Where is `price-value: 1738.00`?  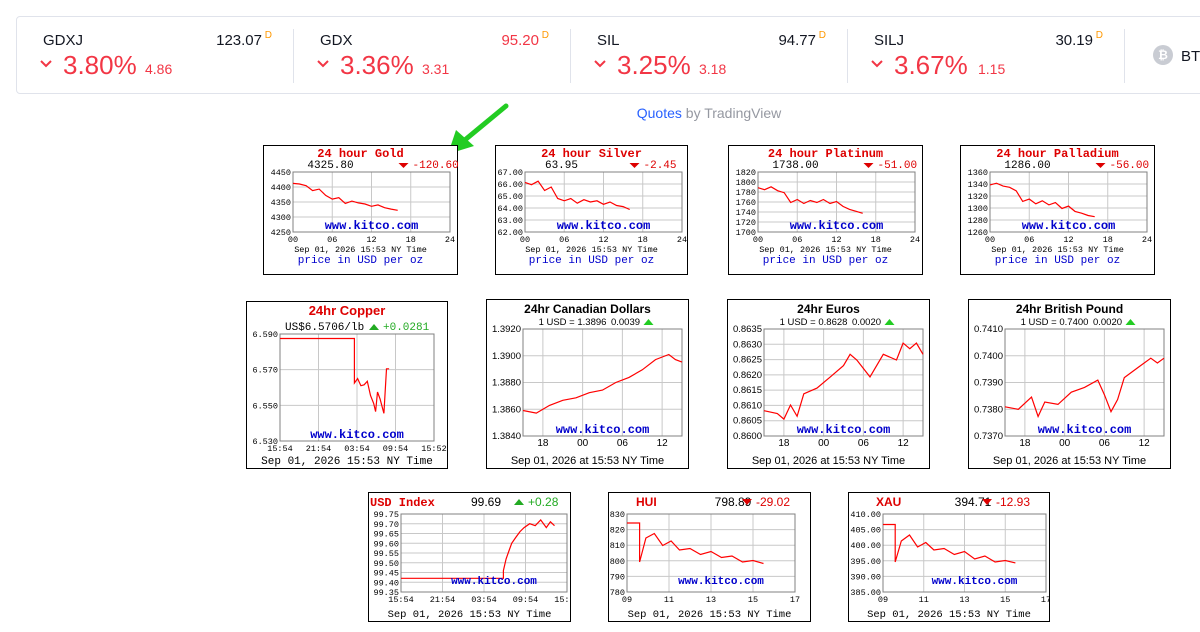
price-value: 1738.00 is located at coordinates (795, 166).